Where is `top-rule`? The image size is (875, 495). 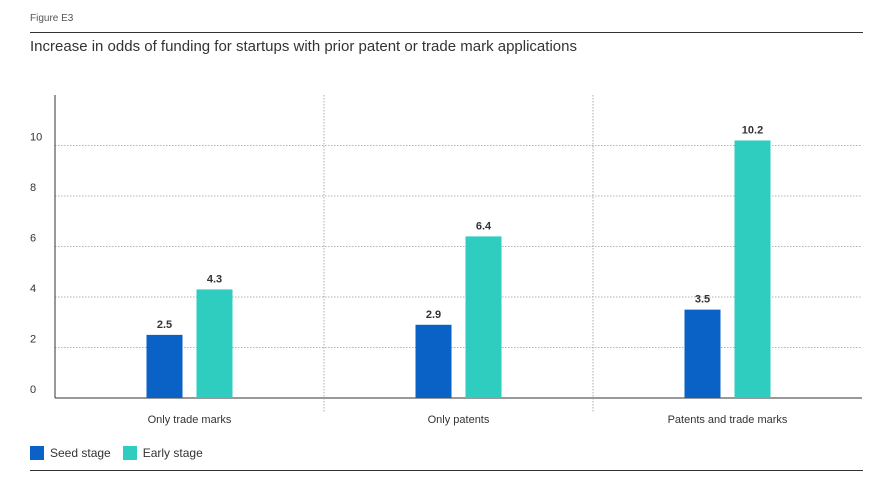
top-rule is located at coordinates (446, 32).